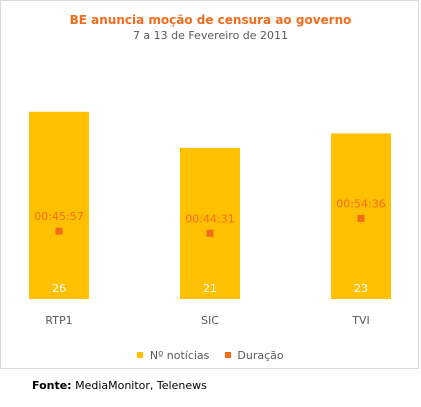  Describe the element at coordinates (210, 35) in the screenshot. I see `chart-subtitle: 7 a 13 de Fevereiro de 2011` at that location.